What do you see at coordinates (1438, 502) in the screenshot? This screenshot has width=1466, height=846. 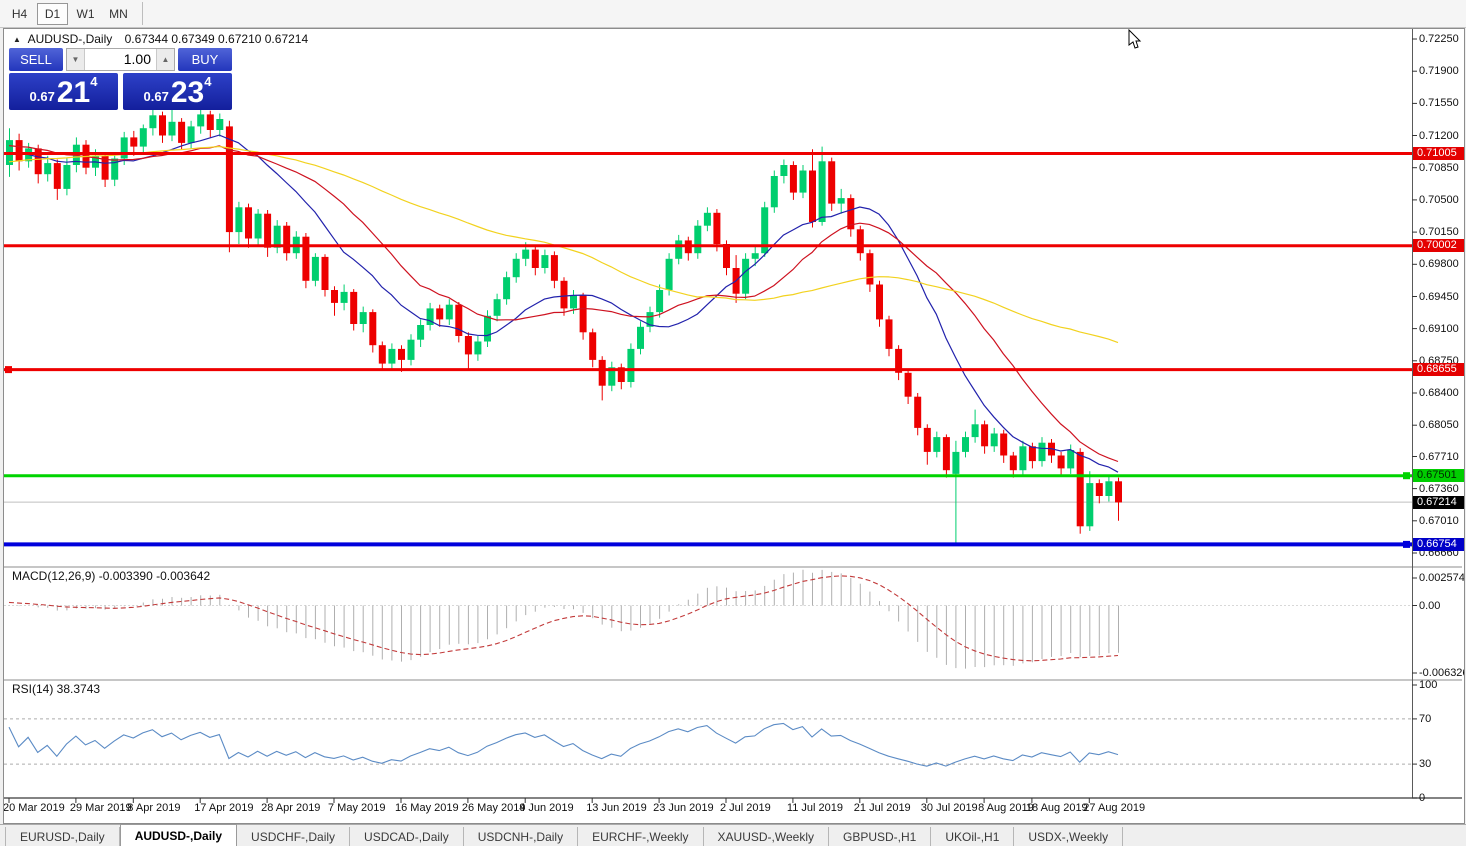 I see `current-price-badge: 0.67214` at bounding box center [1438, 502].